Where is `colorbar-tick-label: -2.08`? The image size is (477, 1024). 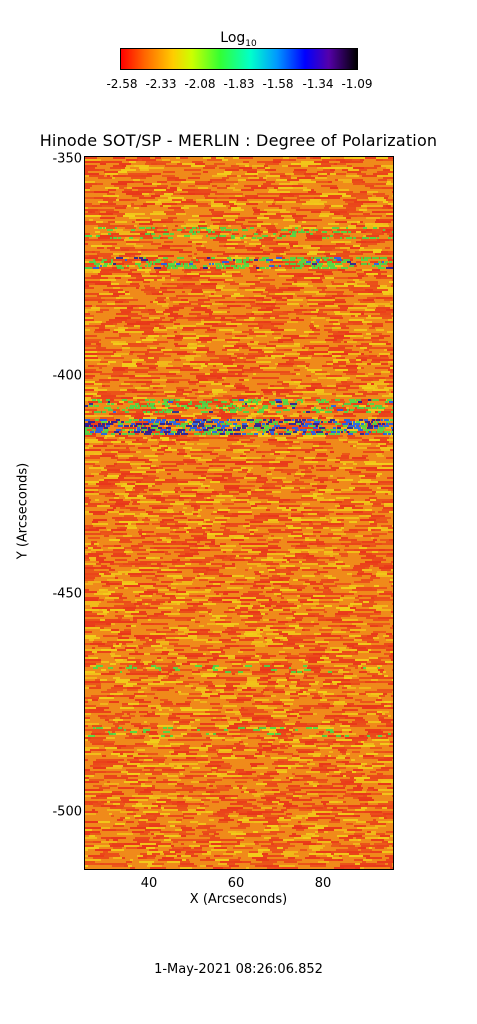 colorbar-tick-label: -2.08 is located at coordinates (200, 84).